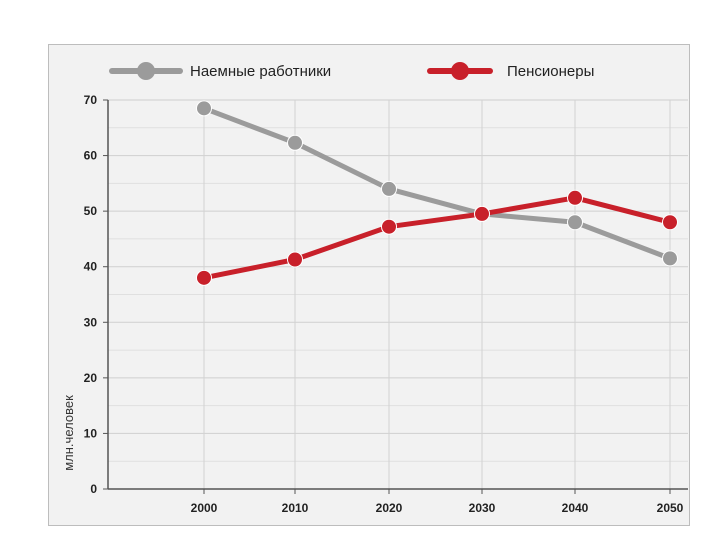  Describe the element at coordinates (550, 71) in the screenshot. I see `legend-label-2: Пенсионеры` at that location.